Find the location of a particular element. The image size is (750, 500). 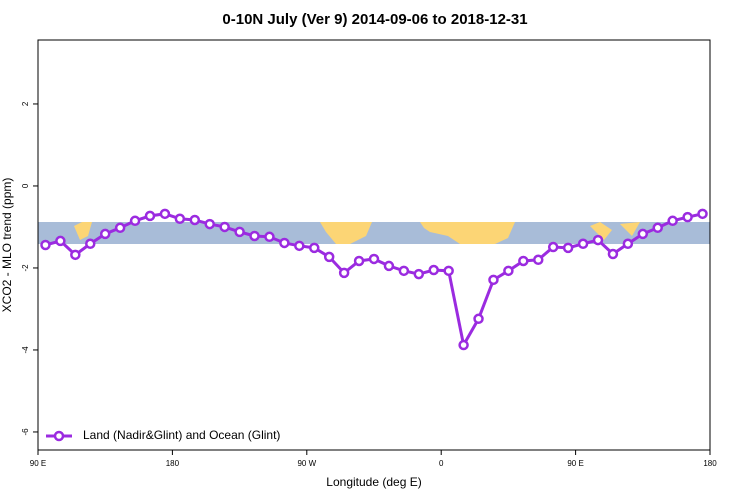

y-tick-label: 0 is located at coordinates (25, 185).